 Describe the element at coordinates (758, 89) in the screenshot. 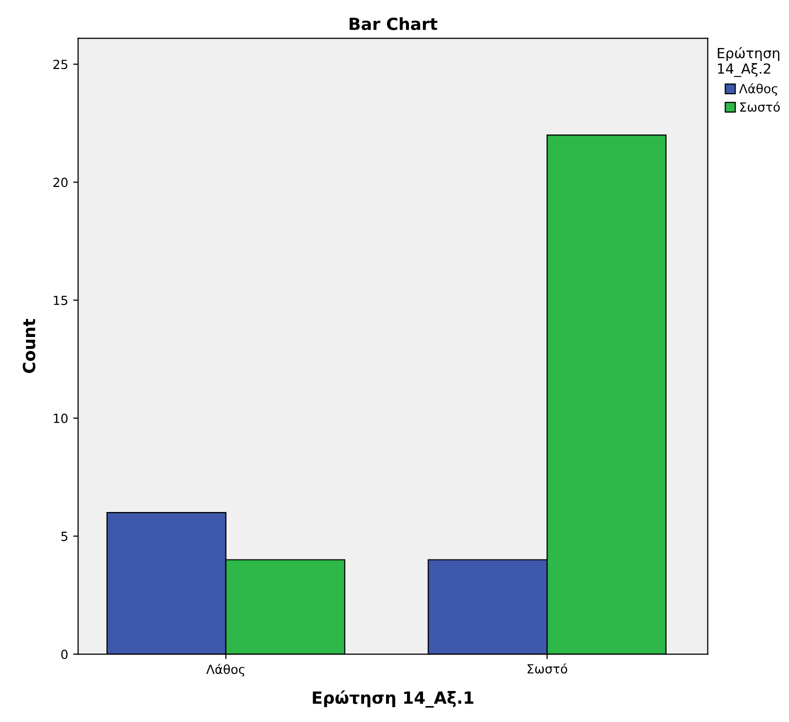

I see `legend-label: Λάθος` at that location.